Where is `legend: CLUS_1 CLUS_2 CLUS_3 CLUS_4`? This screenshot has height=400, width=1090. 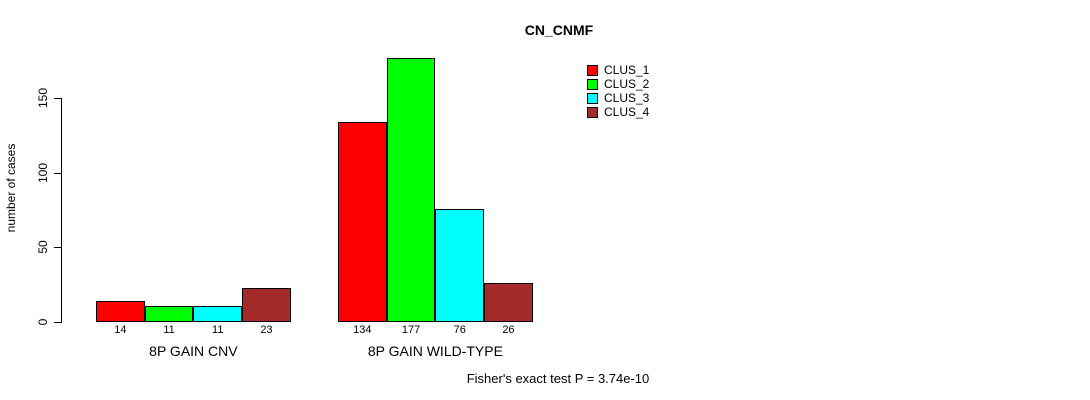
legend: CLUS_1 CLUS_2 CLUS_3 CLUS_4 is located at coordinates (618, 91).